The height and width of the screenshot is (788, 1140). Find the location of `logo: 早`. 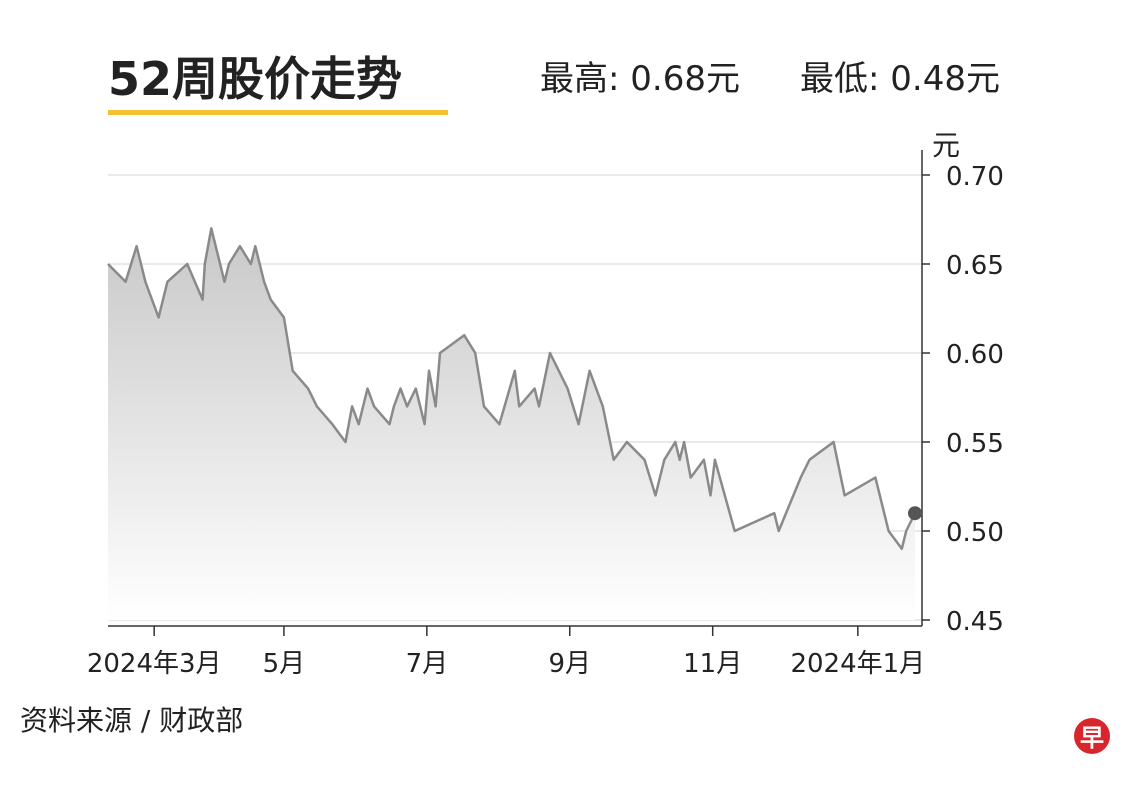

logo: 早 is located at coordinates (1092, 738).